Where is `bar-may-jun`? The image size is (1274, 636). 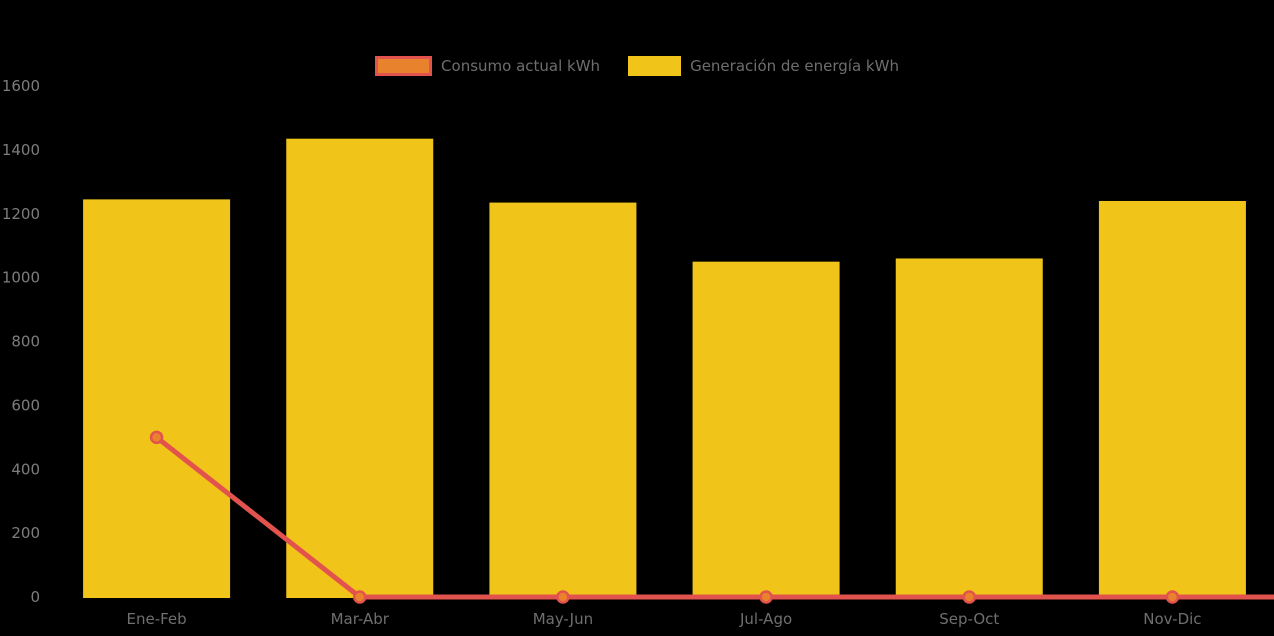
bar-may-jun is located at coordinates (563, 400).